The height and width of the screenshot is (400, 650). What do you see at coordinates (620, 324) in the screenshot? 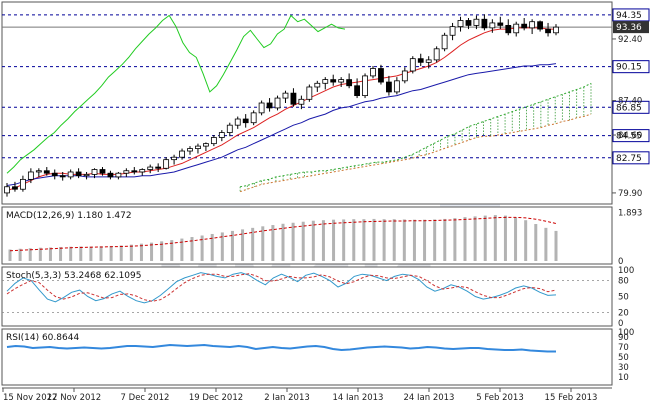
I see `stoch-tick-label-4: 0` at bounding box center [620, 324].